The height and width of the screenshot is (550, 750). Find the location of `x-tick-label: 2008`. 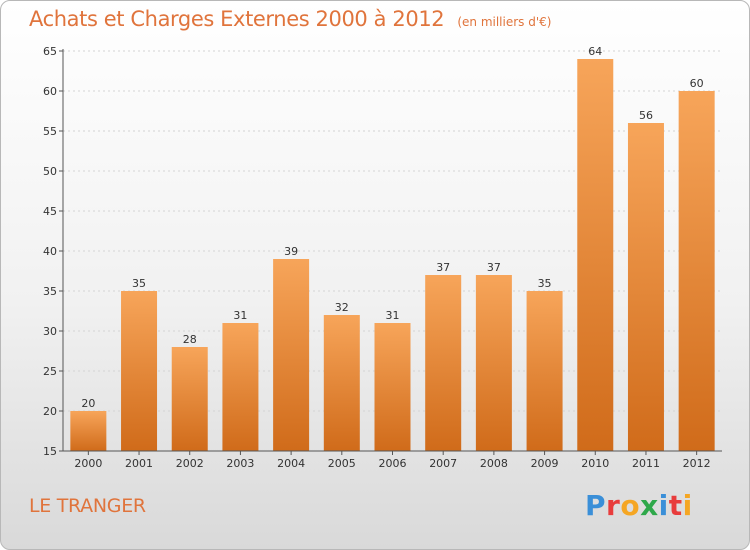

x-tick-label: 2008 is located at coordinates (494, 463).